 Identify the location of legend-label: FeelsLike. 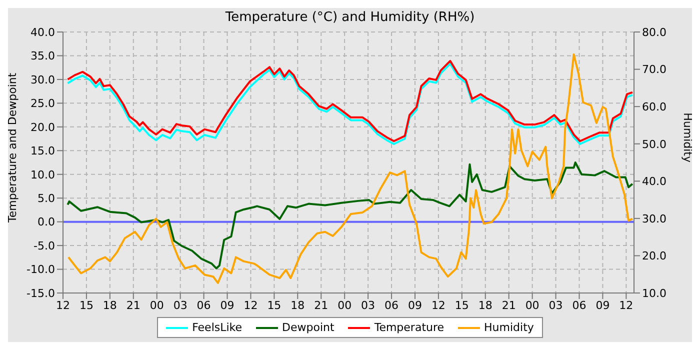
(217, 327).